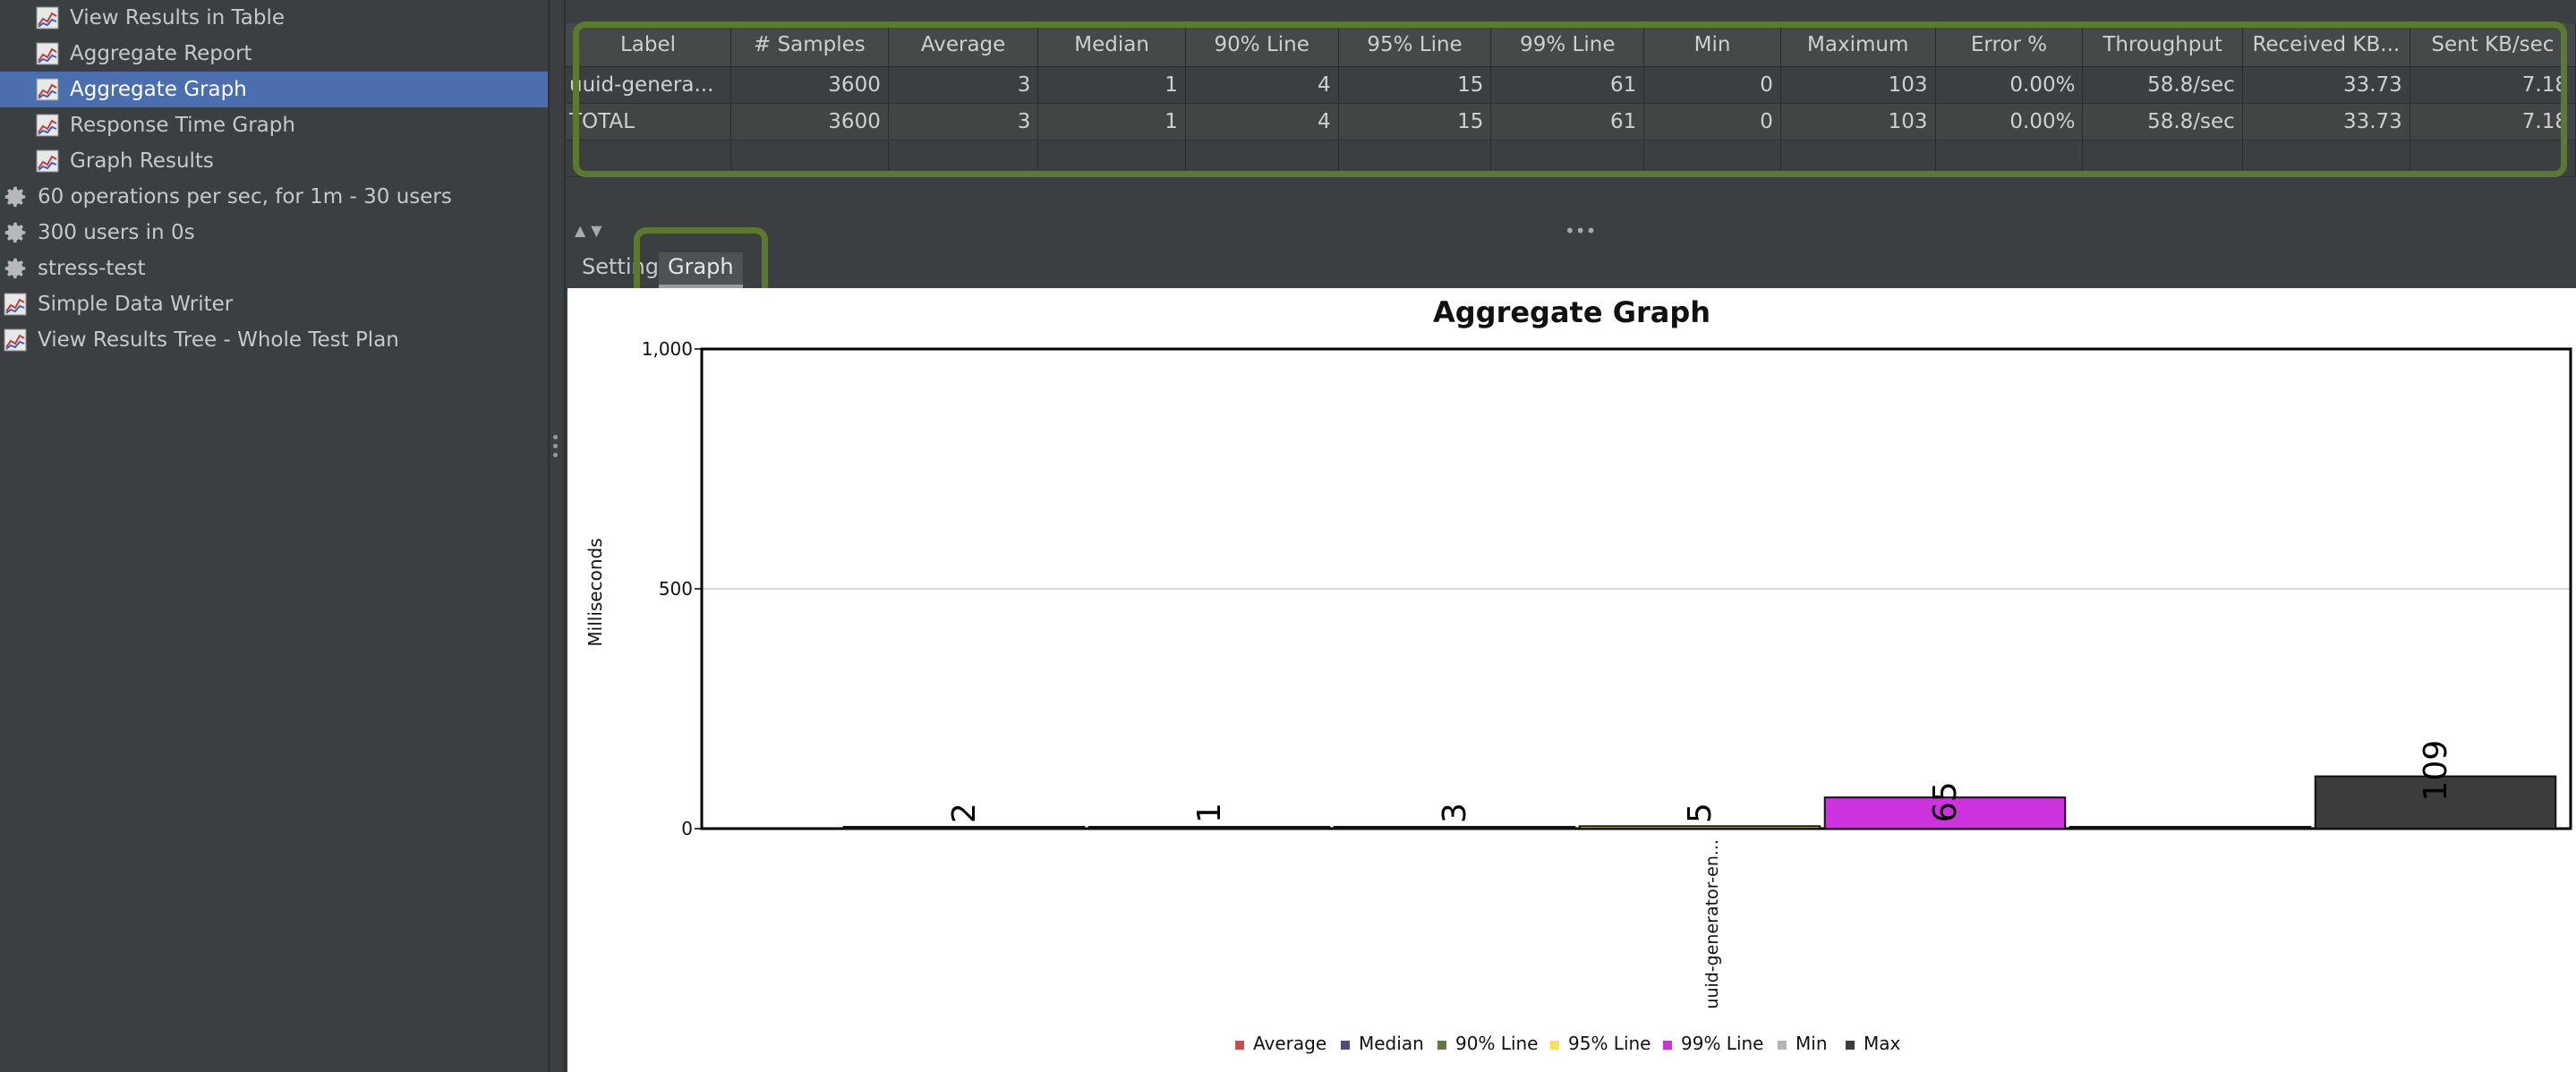  What do you see at coordinates (1571, 312) in the screenshot?
I see `chart-title: Aggregate Graph` at bounding box center [1571, 312].